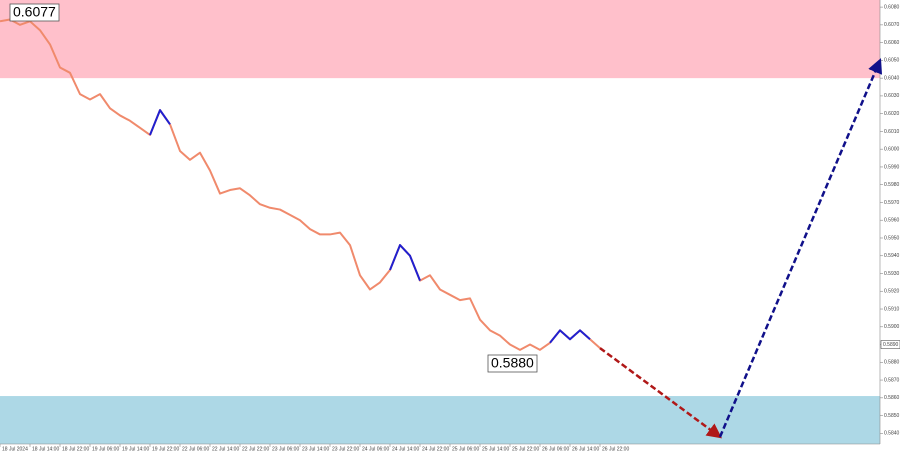 Image resolution: width=900 pixels, height=454 pixels. Describe the element at coordinates (892, 78) in the screenshot. I see `y-tick-label: 0.6040` at that location.